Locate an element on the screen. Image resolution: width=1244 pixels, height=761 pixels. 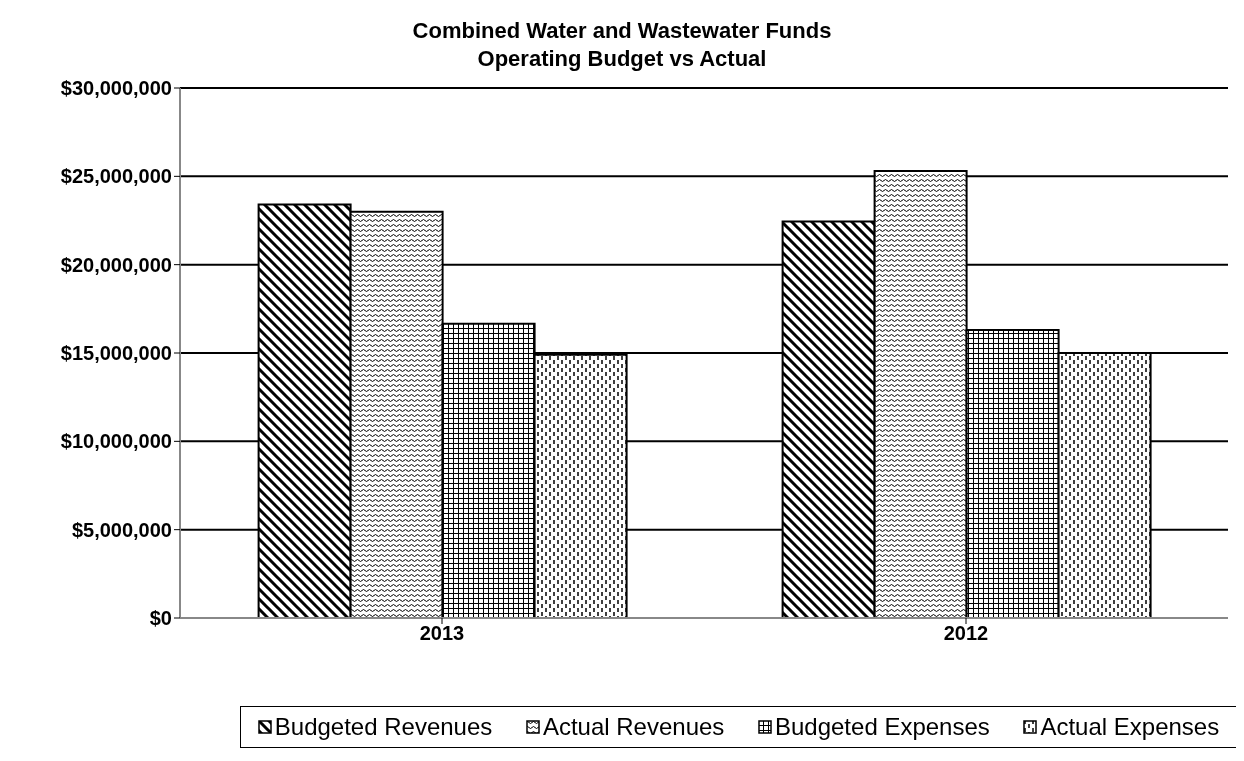
x-tick-label: 2012 is located at coordinates (966, 633).